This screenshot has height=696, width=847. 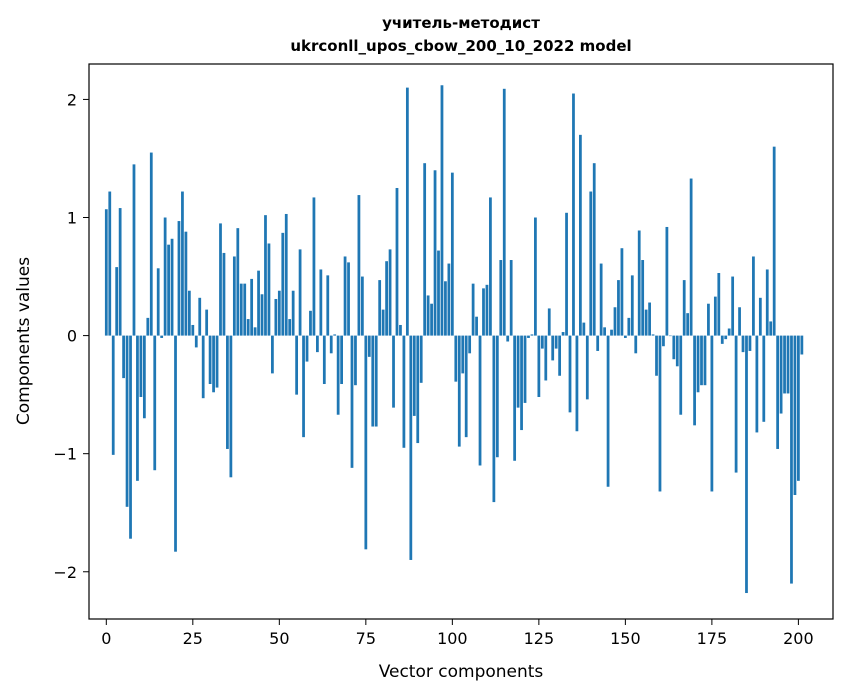 I want to click on x-tick-label: 25, so click(x=193, y=638).